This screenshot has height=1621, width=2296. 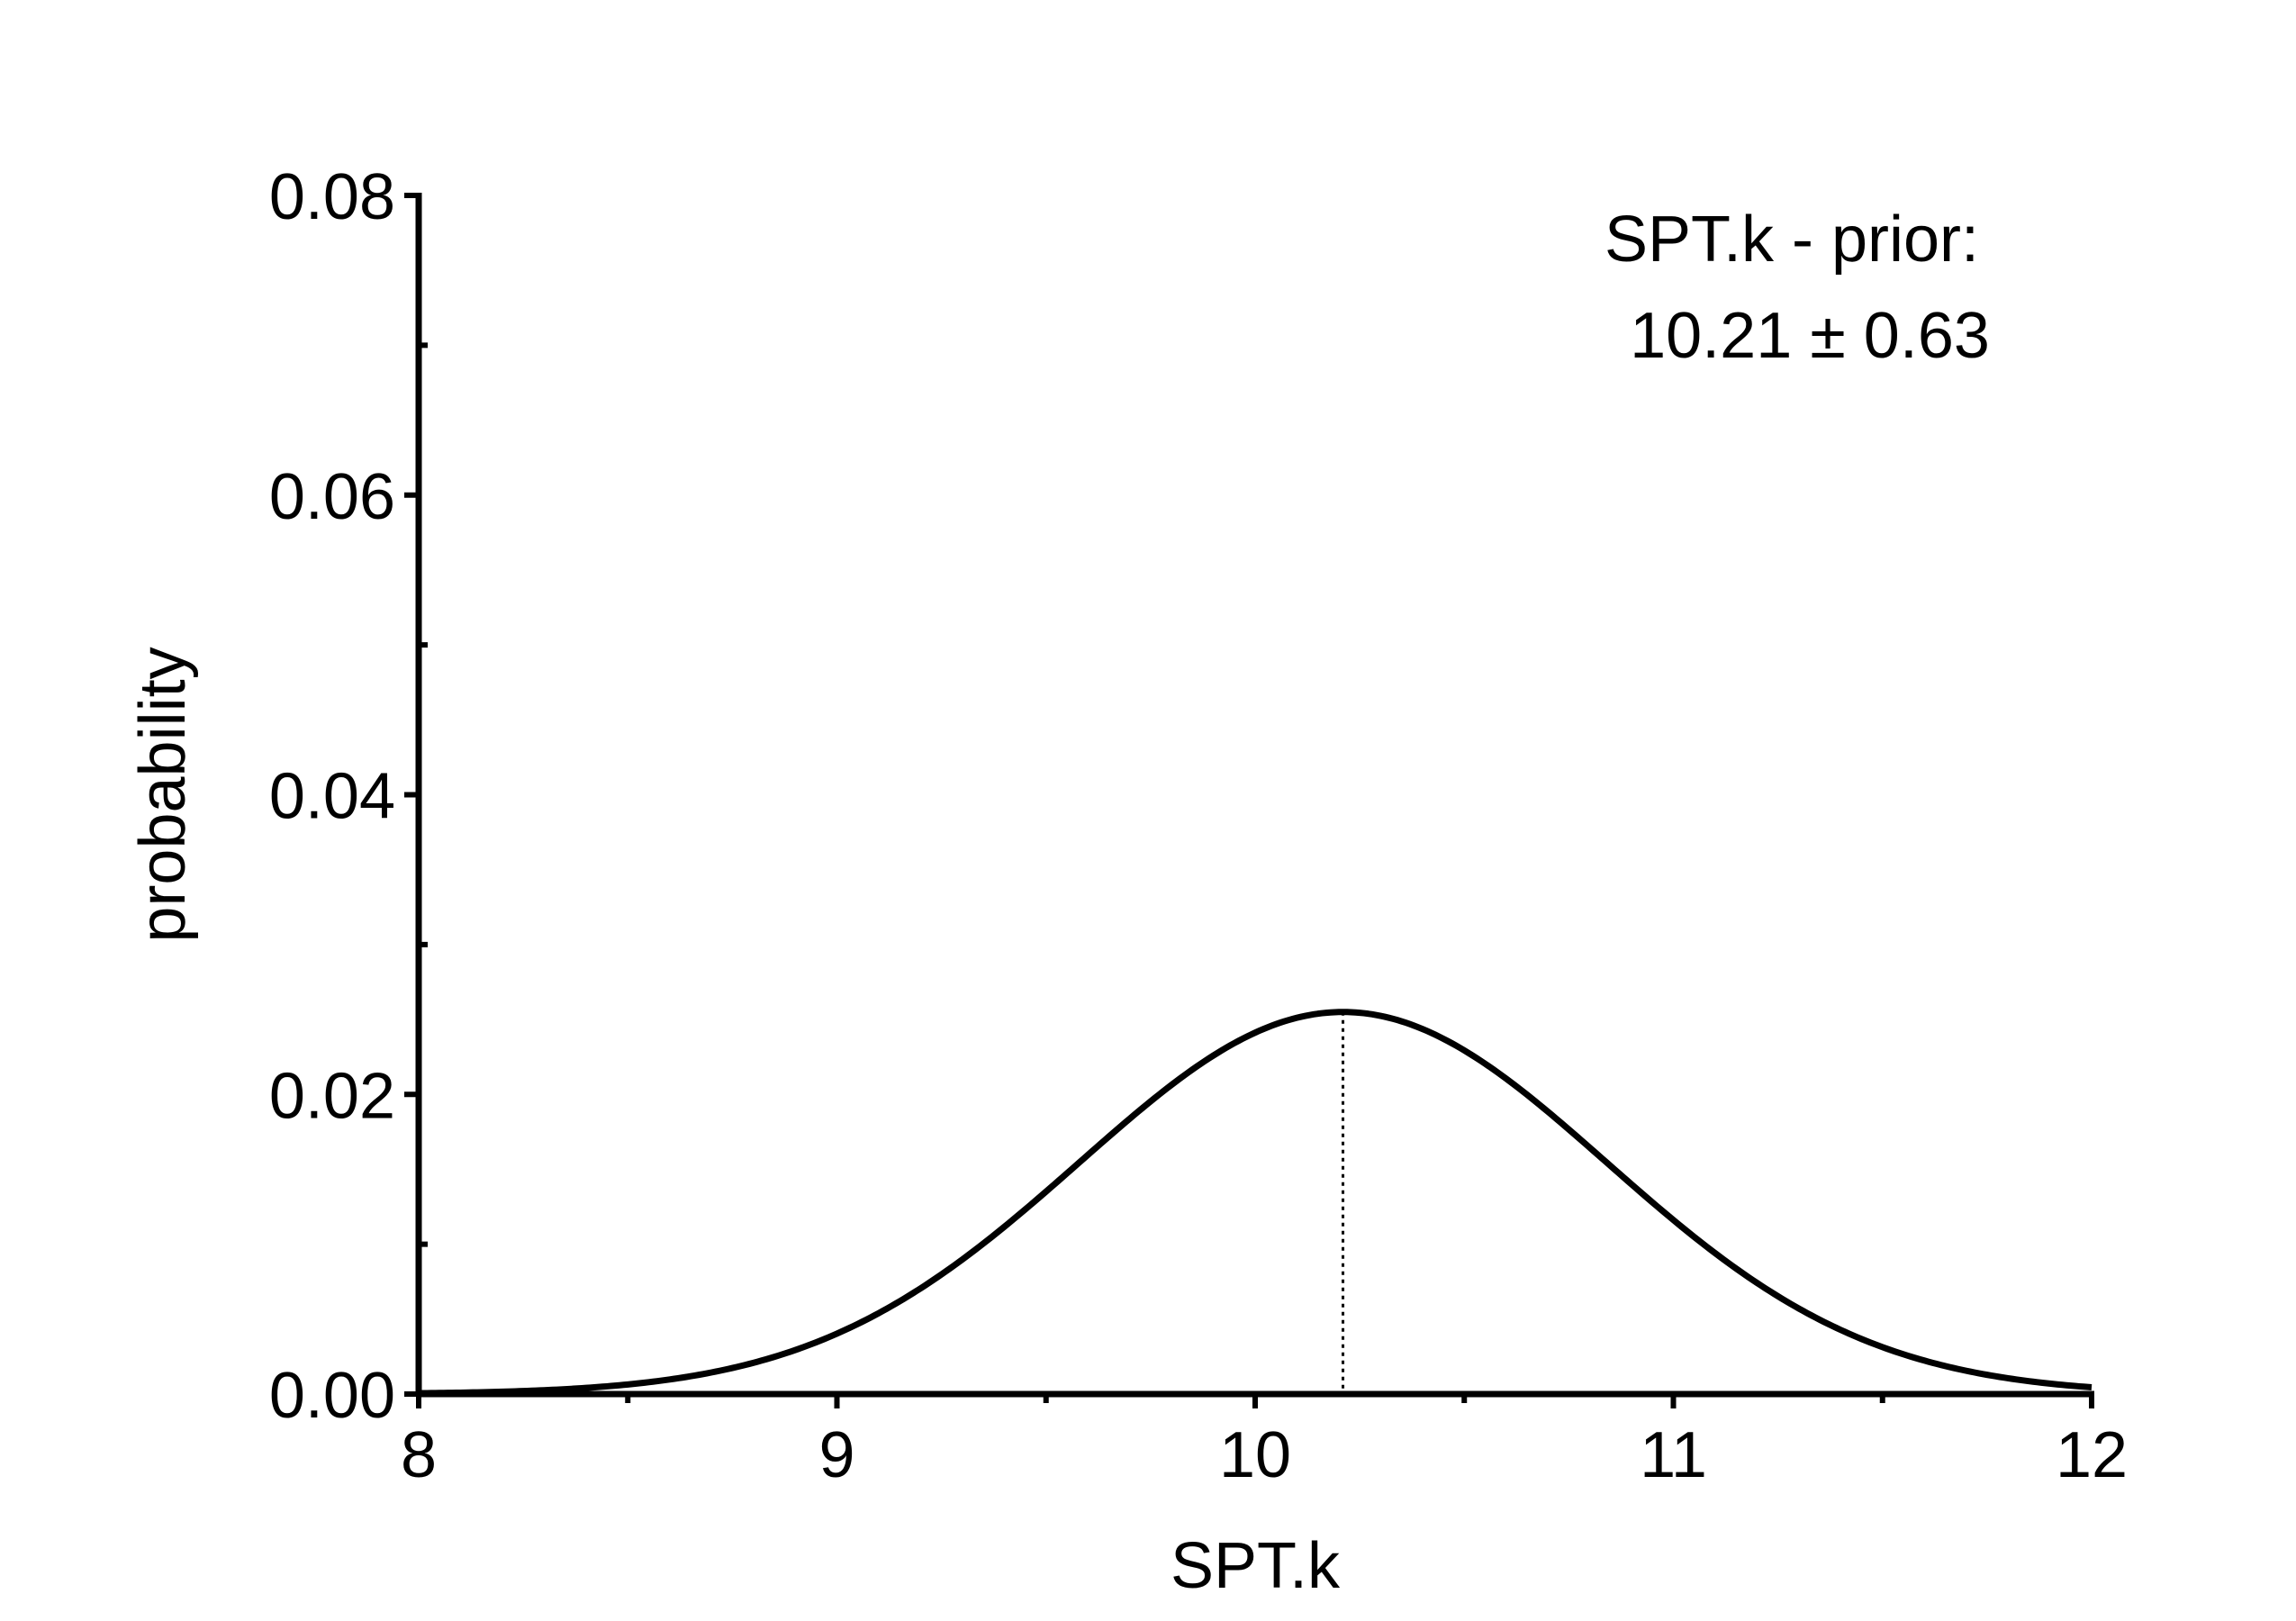 I want to click on y-tick-label: 0.02, so click(x=332, y=1096).